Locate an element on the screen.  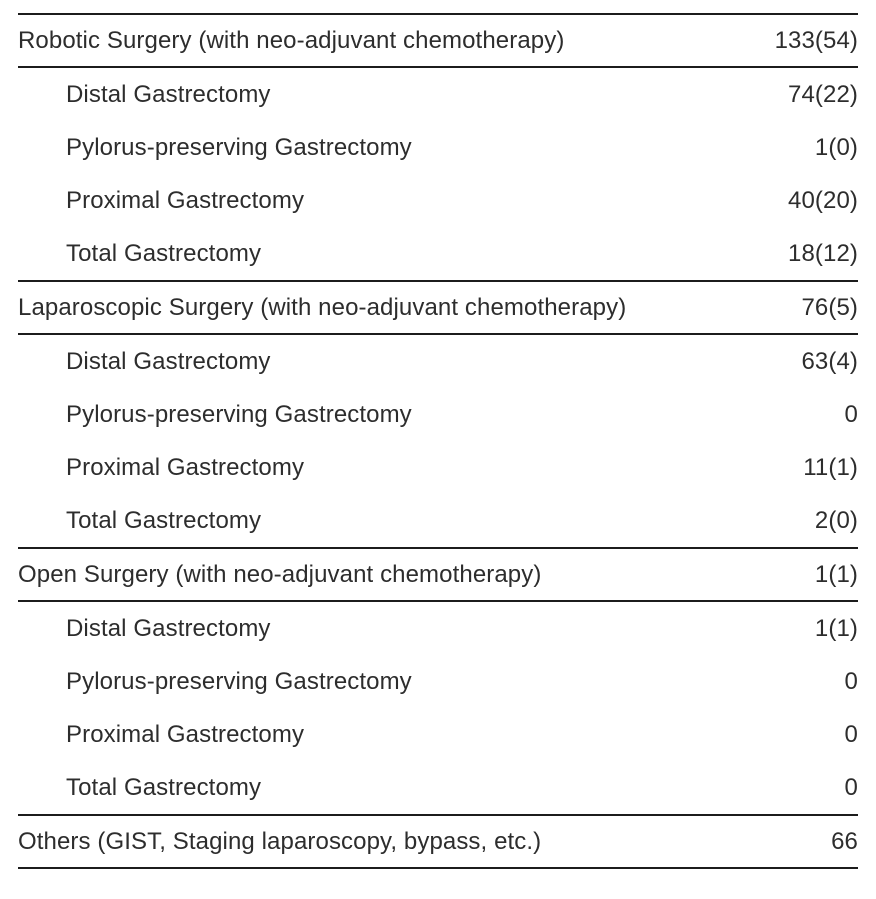
table-row: Proximal Gastrectomy 40(20) is located at coordinates (438, 200).